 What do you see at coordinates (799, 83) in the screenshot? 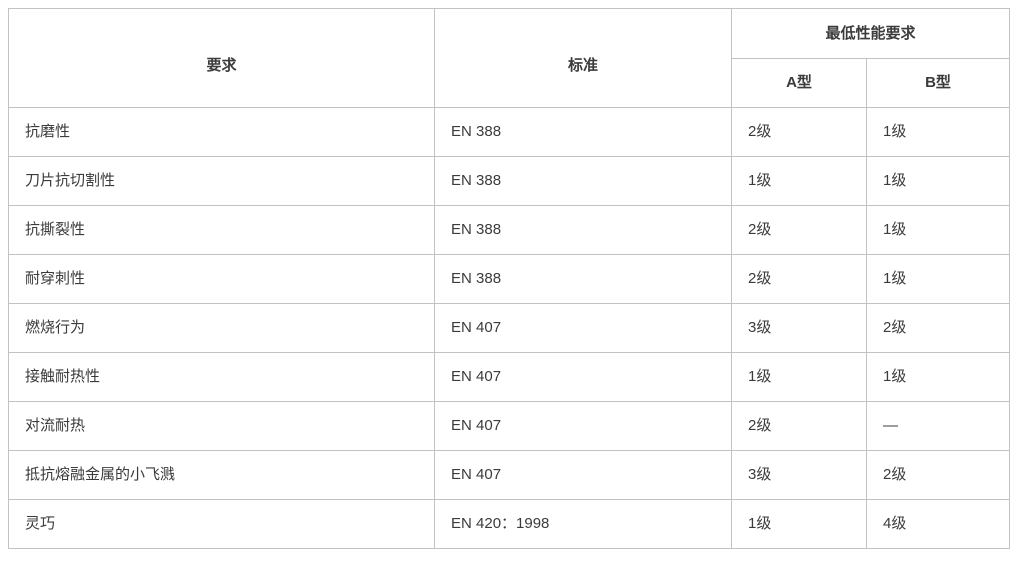
I see `column-header-type-a: A型` at bounding box center [799, 83].